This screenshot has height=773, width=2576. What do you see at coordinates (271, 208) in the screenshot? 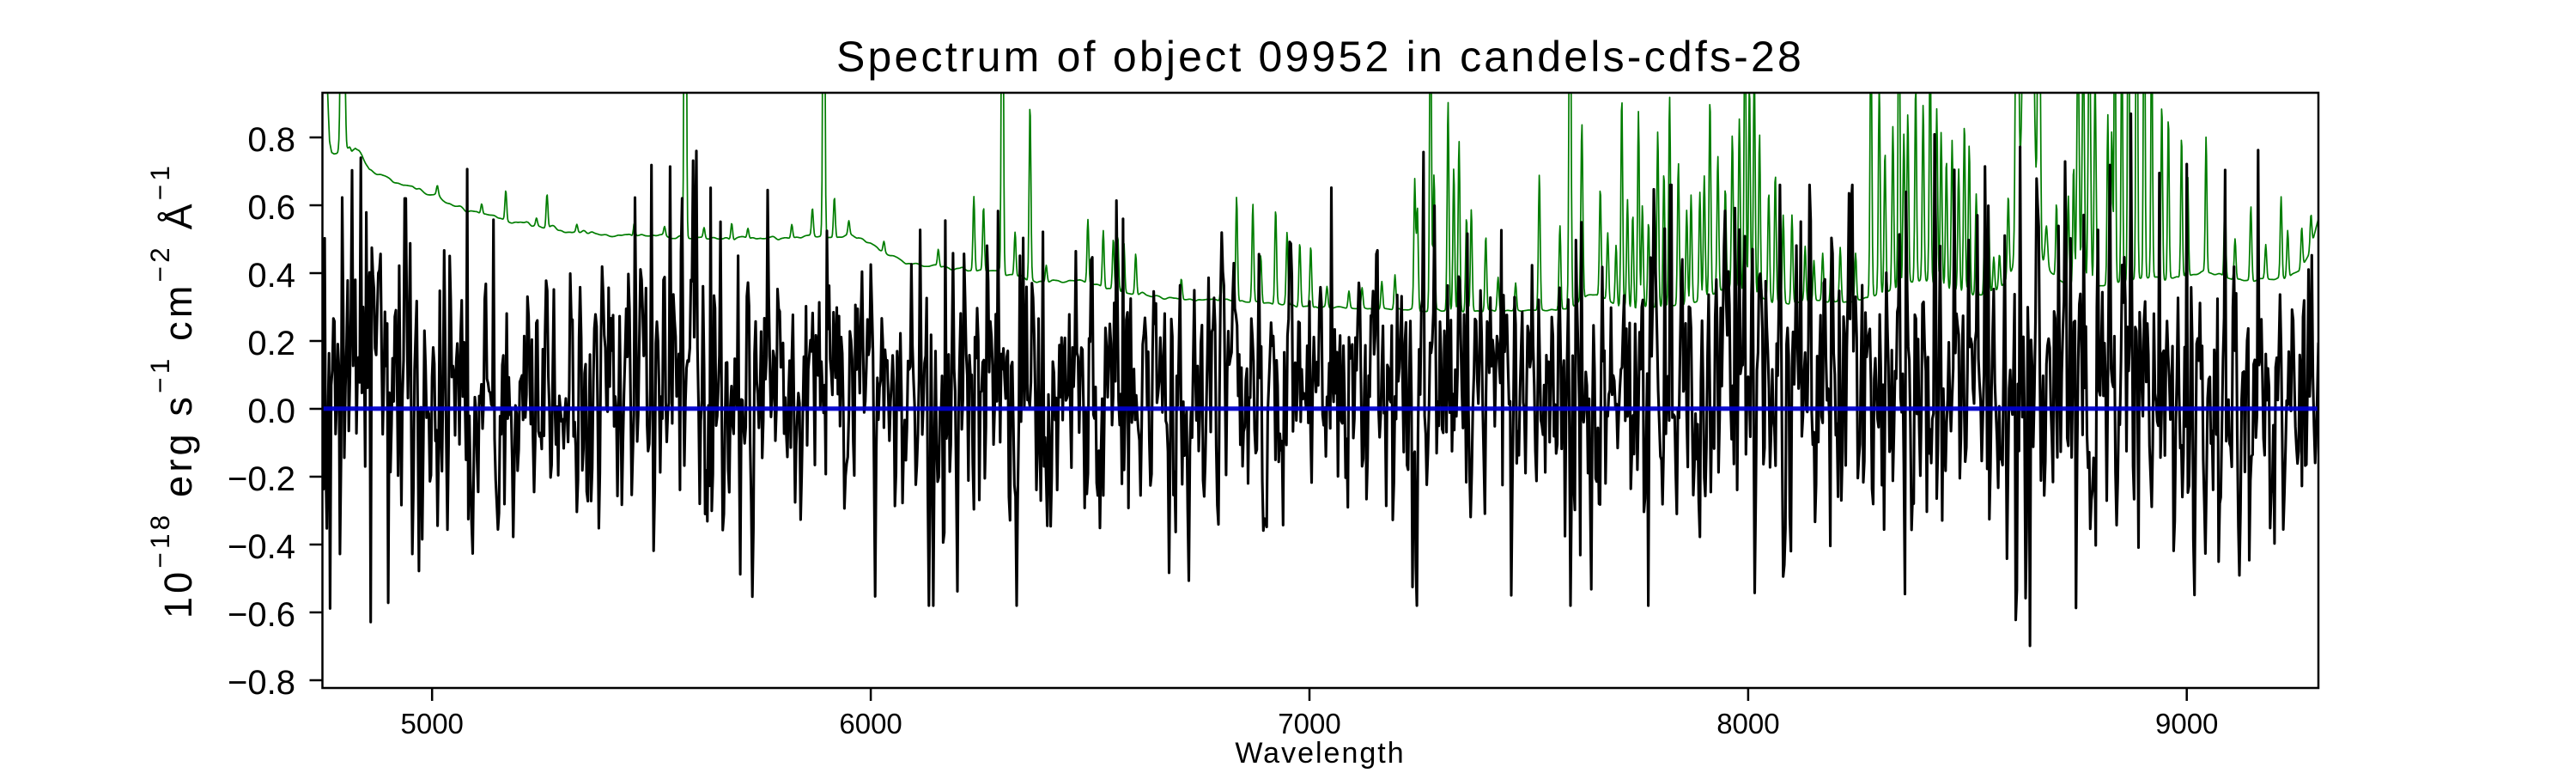
I see `svg-text: 0.6` at bounding box center [271, 208].